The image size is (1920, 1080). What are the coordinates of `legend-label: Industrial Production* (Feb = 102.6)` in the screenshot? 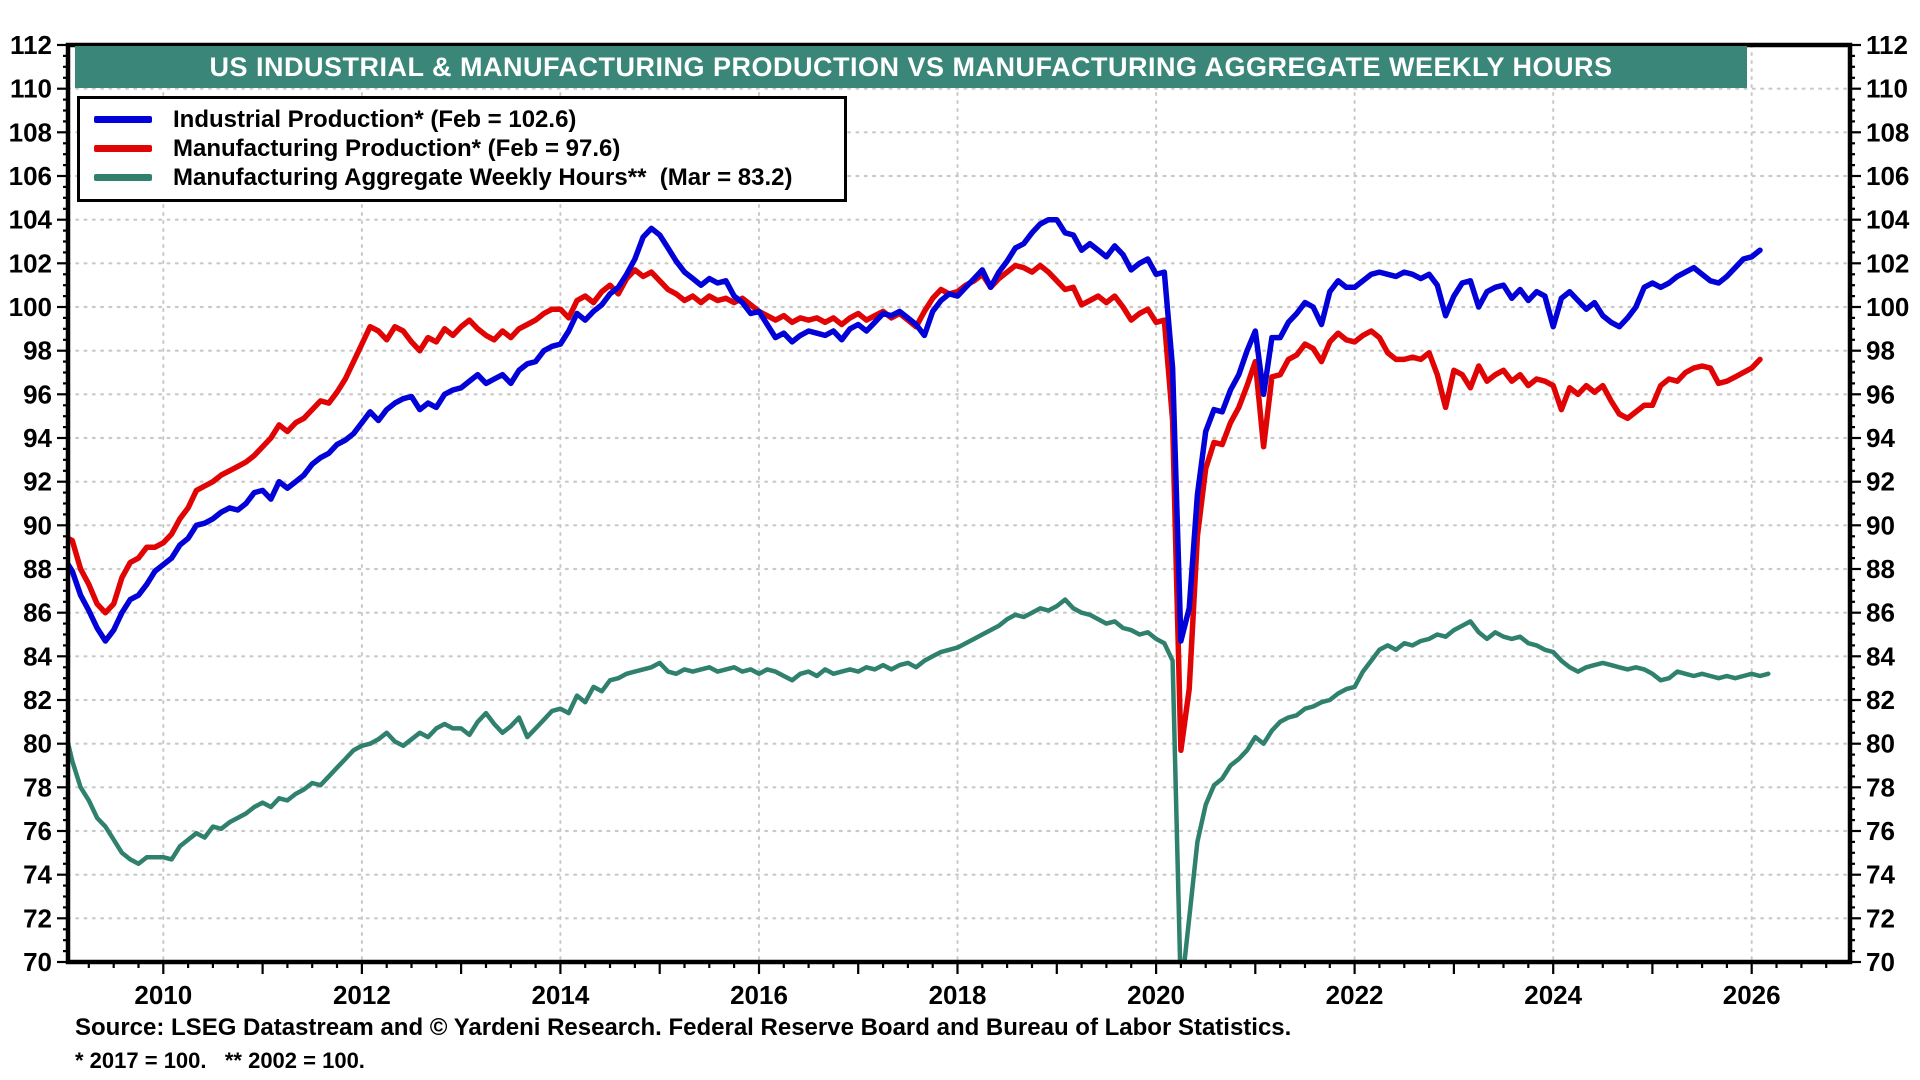 It's located at (375, 119).